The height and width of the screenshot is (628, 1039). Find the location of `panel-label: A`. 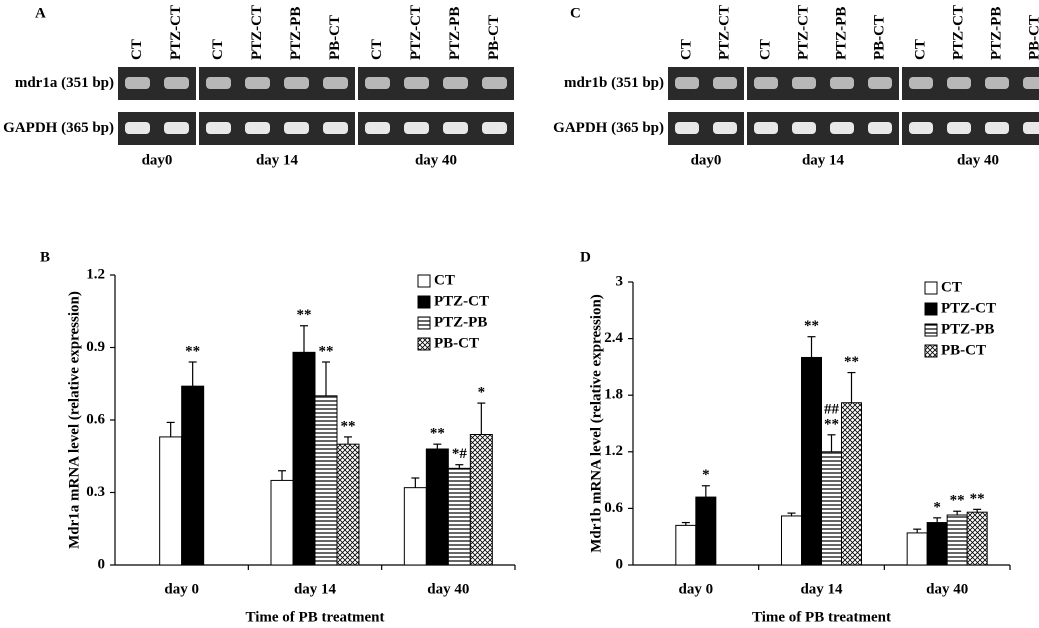

panel-label: A is located at coordinates (40, 13).